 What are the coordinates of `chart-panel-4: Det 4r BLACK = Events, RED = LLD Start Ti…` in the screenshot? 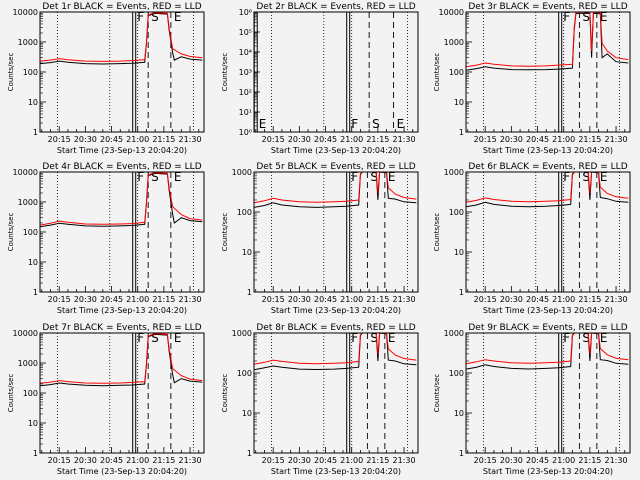 It's located at (106, 238).